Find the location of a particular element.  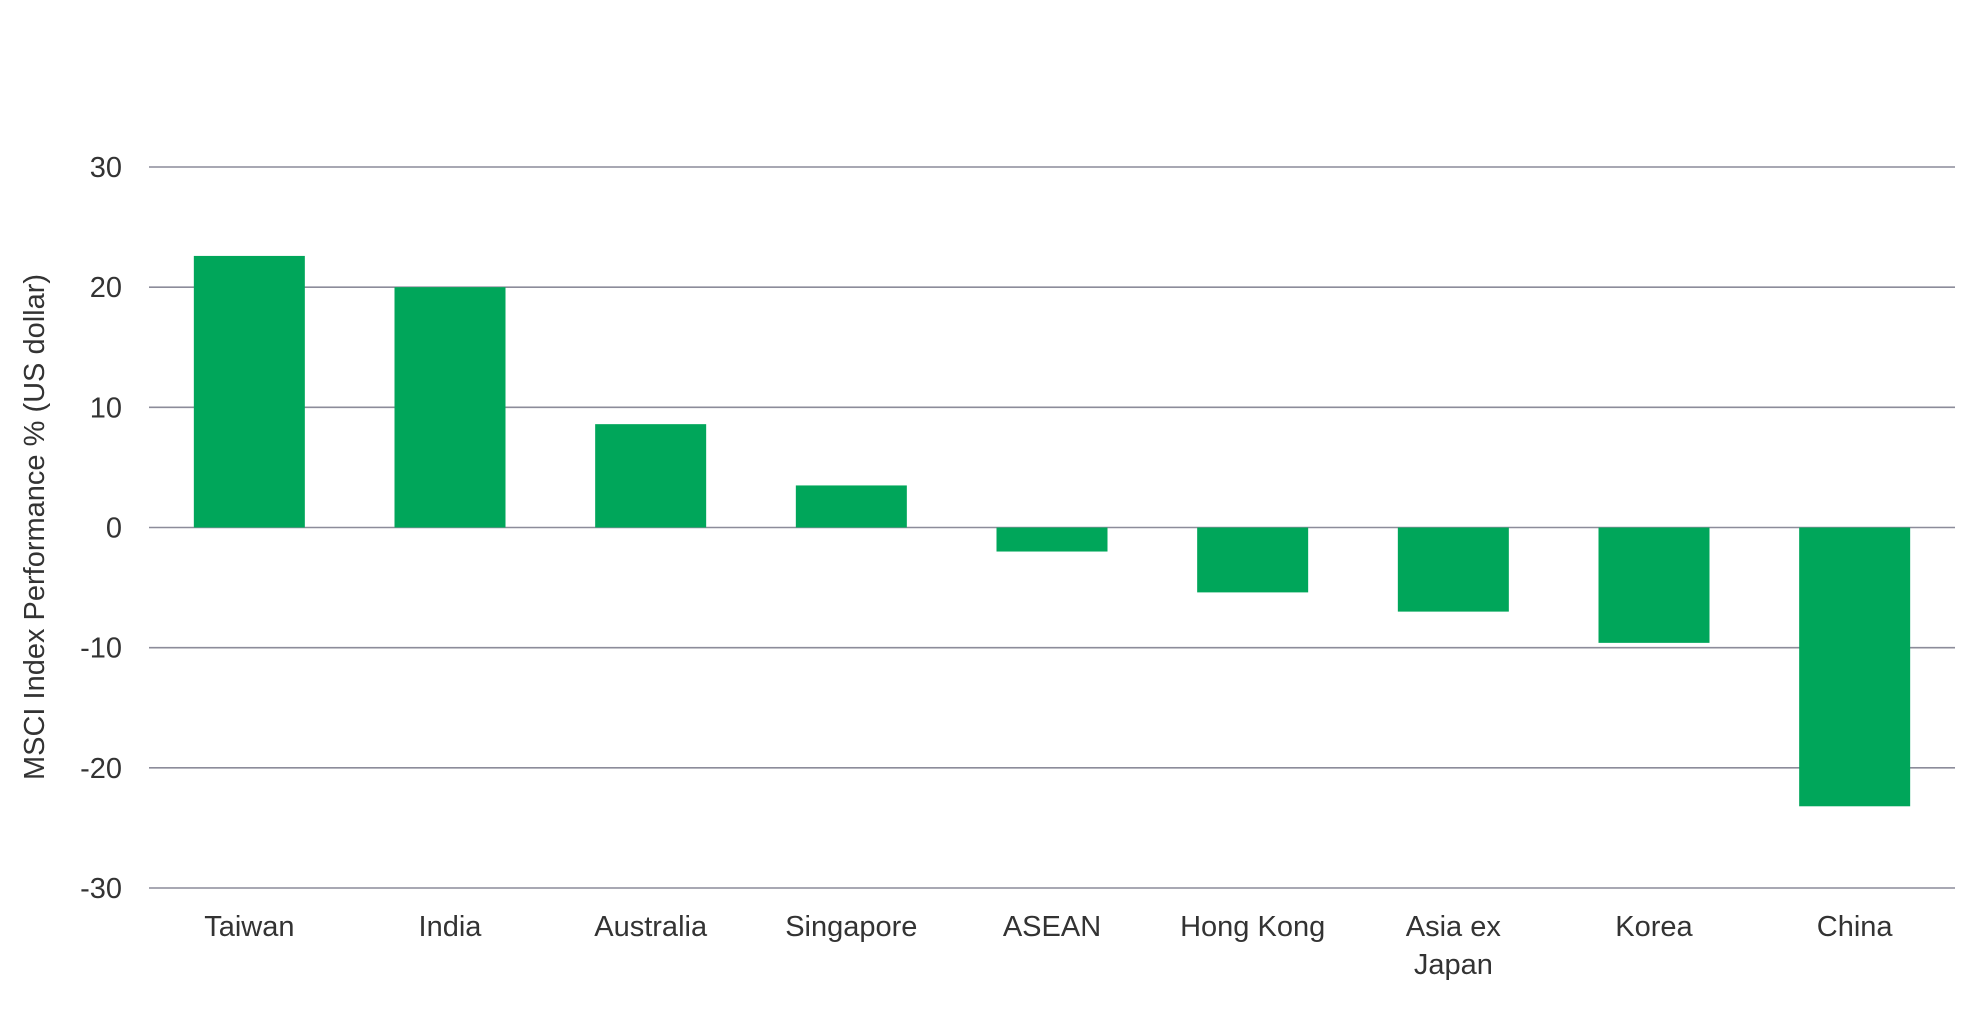

x-tick-label-china: China is located at coordinates (1855, 927).